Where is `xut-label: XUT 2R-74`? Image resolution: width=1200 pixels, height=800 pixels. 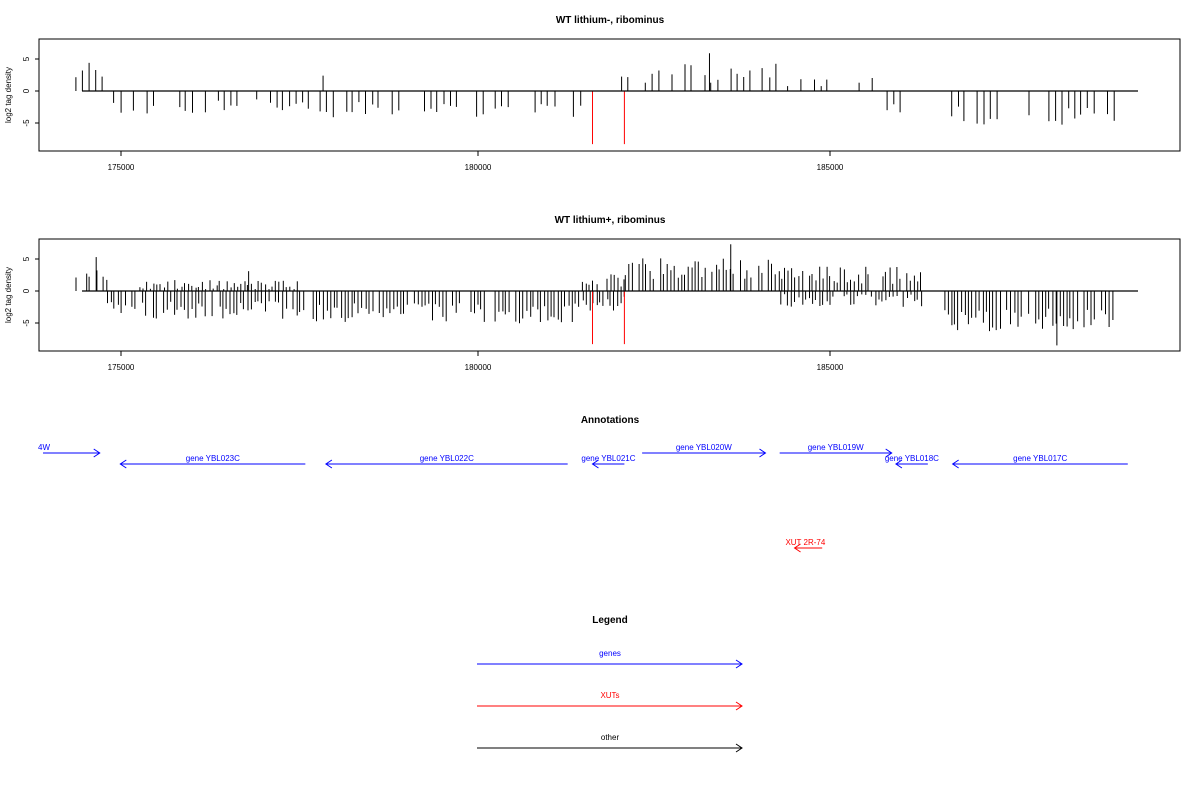
xut-label: XUT 2R-74 is located at coordinates (805, 542).